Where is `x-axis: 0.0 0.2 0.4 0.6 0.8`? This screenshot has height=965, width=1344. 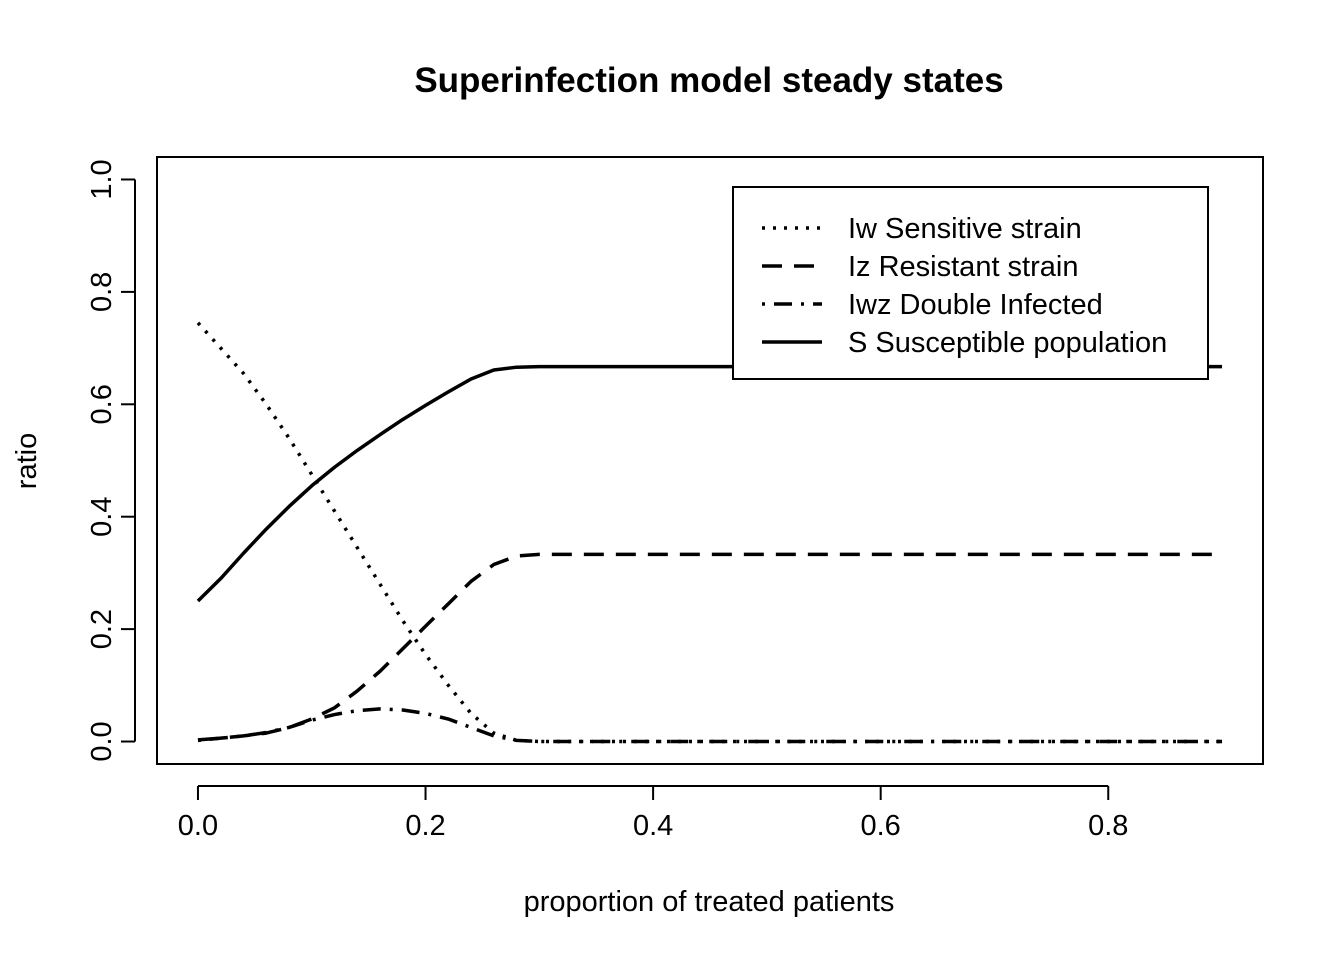
x-axis: 0.0 0.2 0.4 0.6 0.8 is located at coordinates (653, 813).